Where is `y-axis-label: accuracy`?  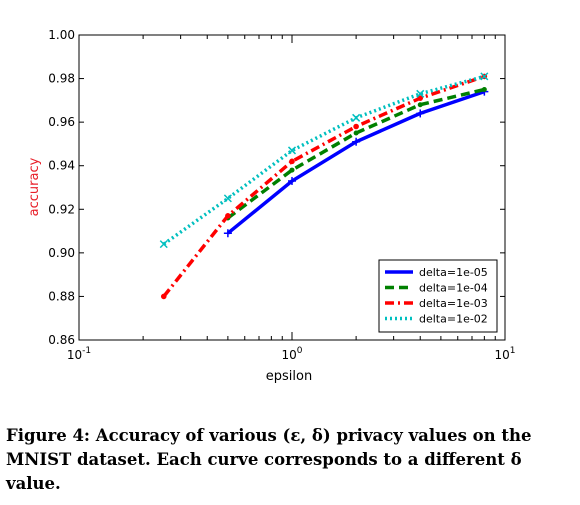 y-axis-label: accuracy is located at coordinates (34, 186).